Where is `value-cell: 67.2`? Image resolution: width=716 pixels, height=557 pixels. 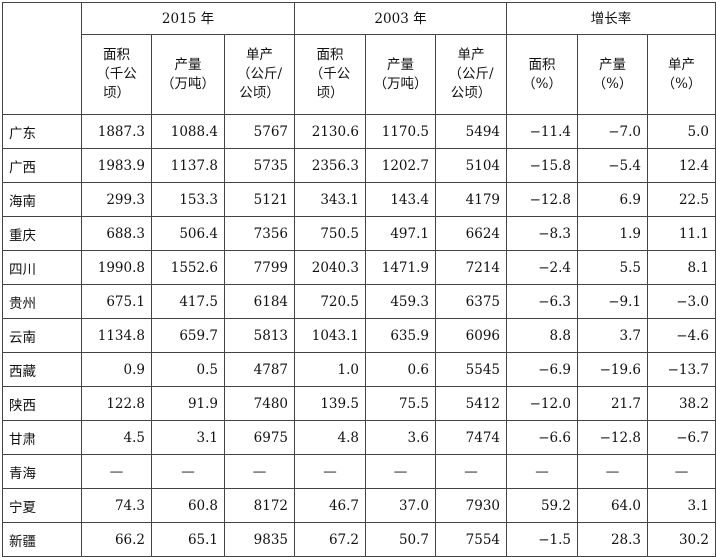 value-cell: 67.2 is located at coordinates (330, 539).